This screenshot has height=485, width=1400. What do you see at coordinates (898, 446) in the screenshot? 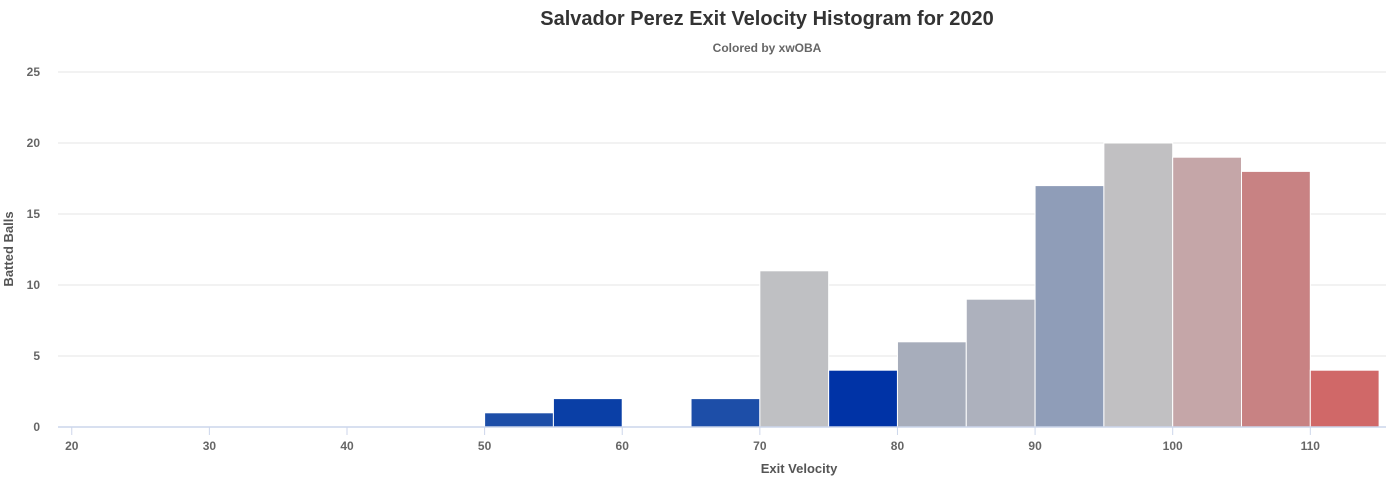
I see `x-tick-label: 80` at bounding box center [898, 446].